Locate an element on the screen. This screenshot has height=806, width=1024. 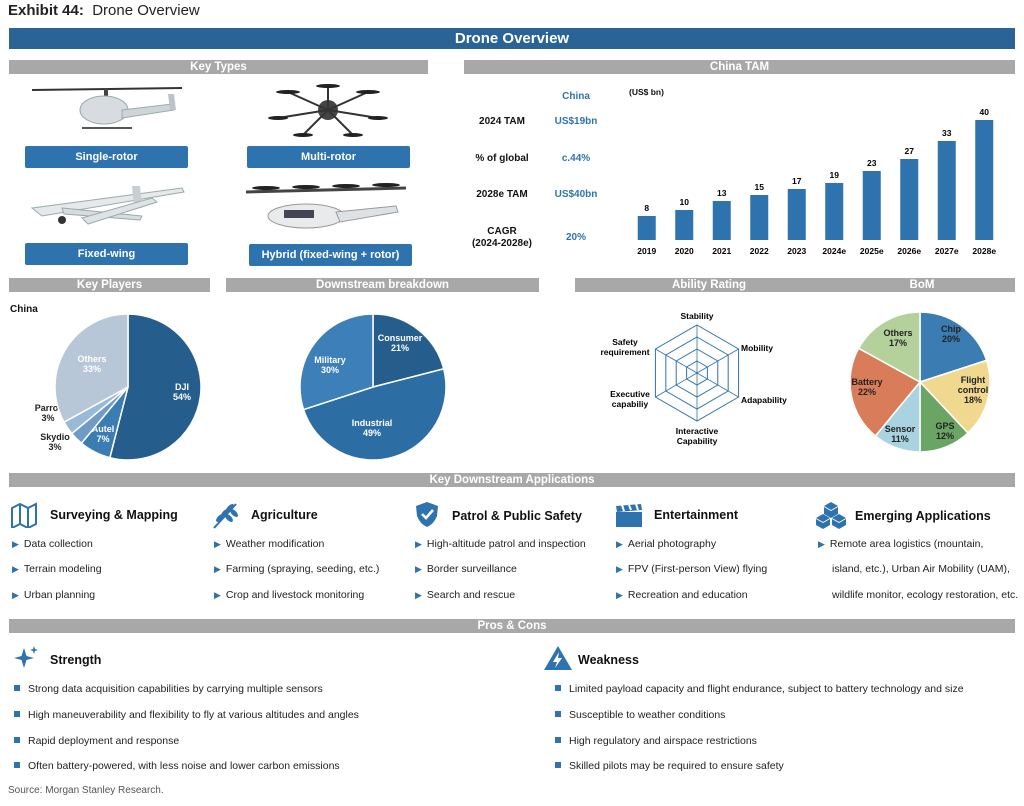
type-hybrid: Hybrid (fixed-wing + rotor) is located at coordinates (330, 255).